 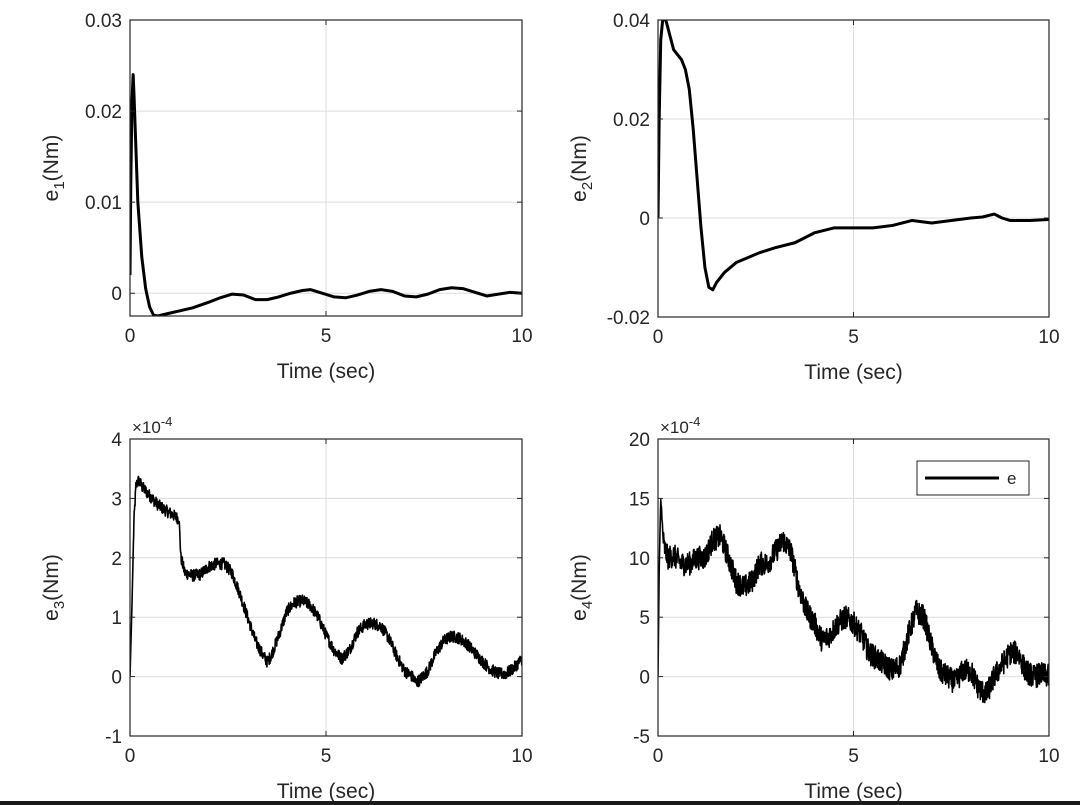 What do you see at coordinates (103, 203) in the screenshot?
I see `y-tick-label: 0.01` at bounding box center [103, 203].